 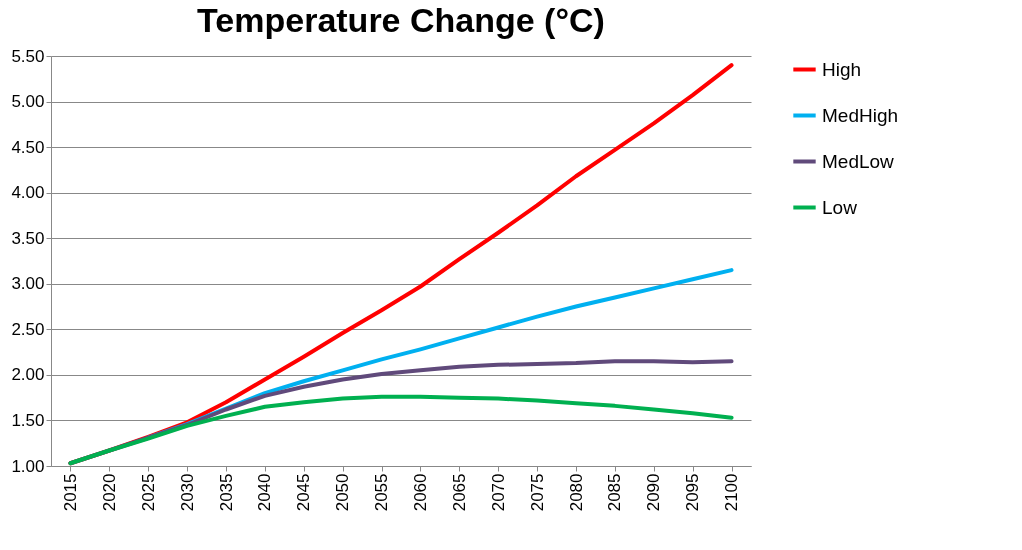 What do you see at coordinates (842, 69) in the screenshot?
I see `legend-label: High` at bounding box center [842, 69].